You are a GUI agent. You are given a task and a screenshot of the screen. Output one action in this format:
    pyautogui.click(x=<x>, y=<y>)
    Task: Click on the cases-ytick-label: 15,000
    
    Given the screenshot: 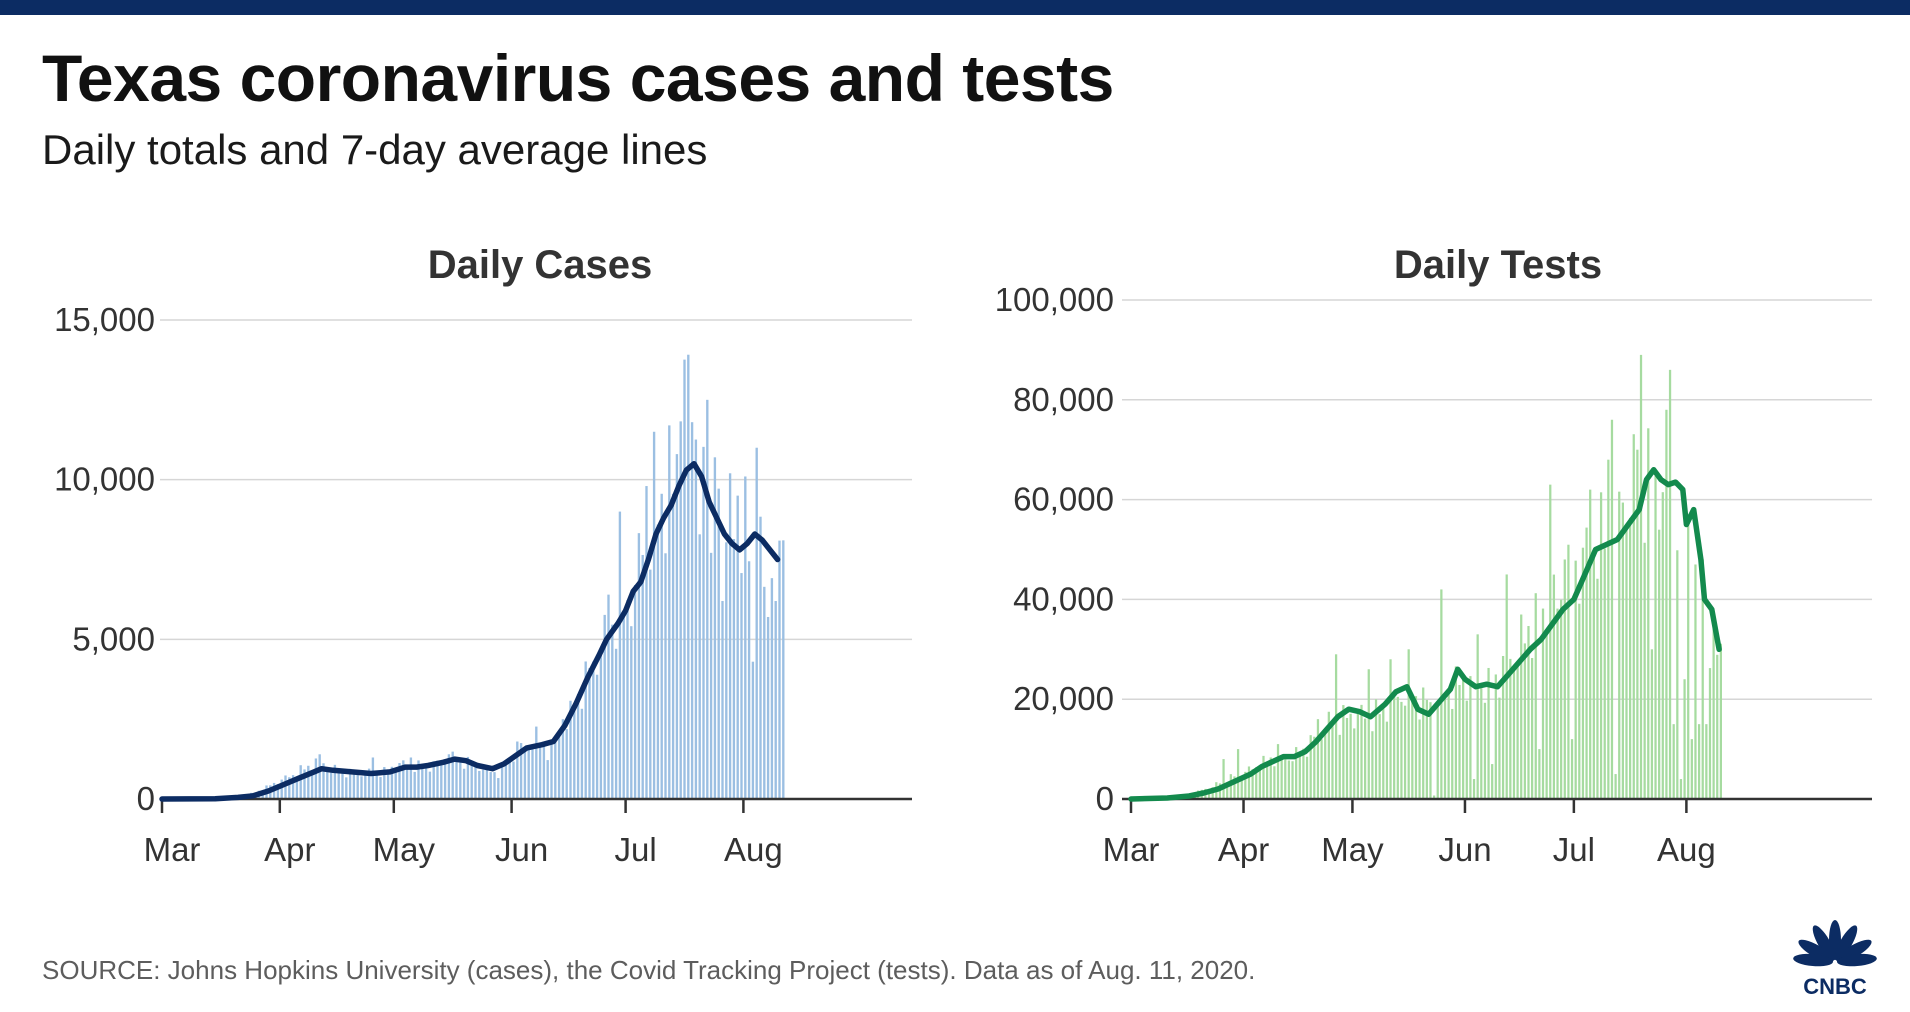 What is the action you would take?
    pyautogui.click(x=104, y=319)
    